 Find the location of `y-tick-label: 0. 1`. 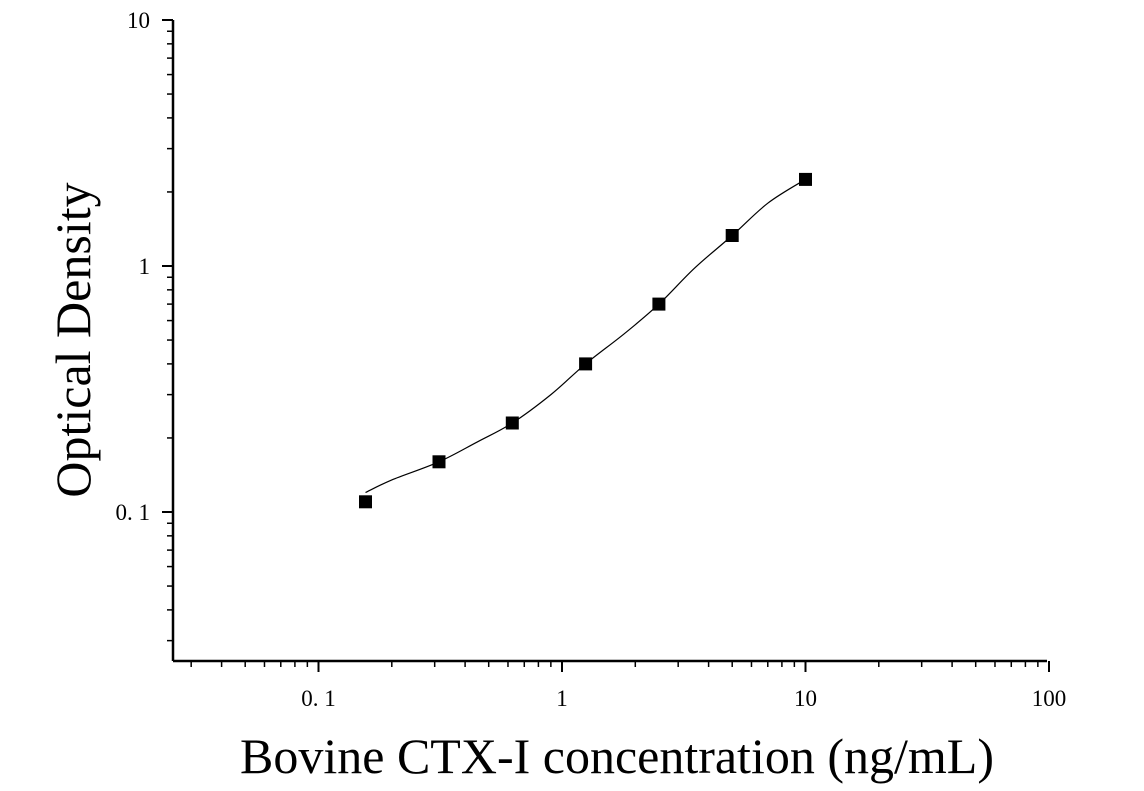

y-tick-label: 0. 1 is located at coordinates (133, 512).